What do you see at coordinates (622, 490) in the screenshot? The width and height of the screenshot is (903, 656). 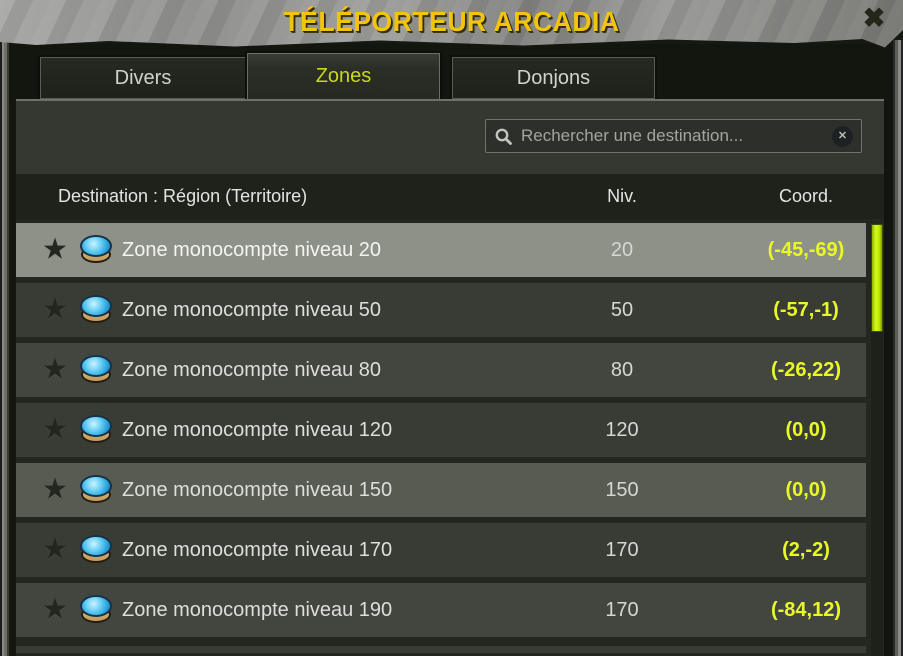 I see `row-level: 150` at bounding box center [622, 490].